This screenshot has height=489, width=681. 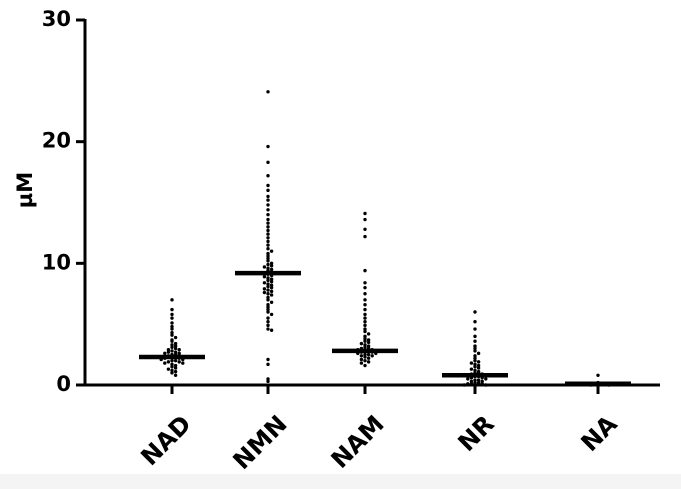 I want to click on y-tick-label: 30, so click(x=56, y=19).